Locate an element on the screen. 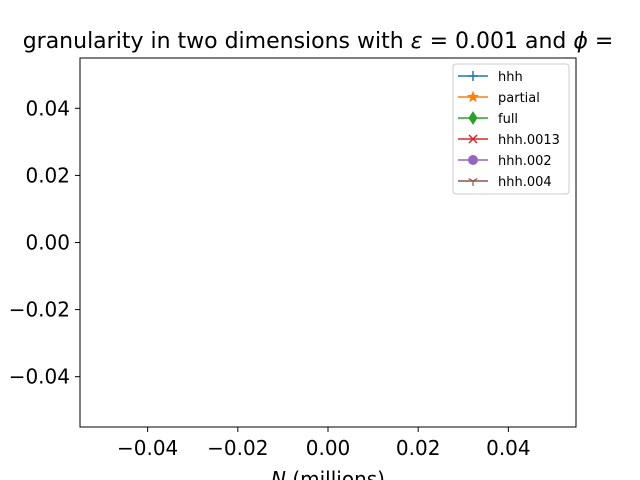 The image size is (640, 480). y-tick-label: −0.04 is located at coordinates (39, 377).